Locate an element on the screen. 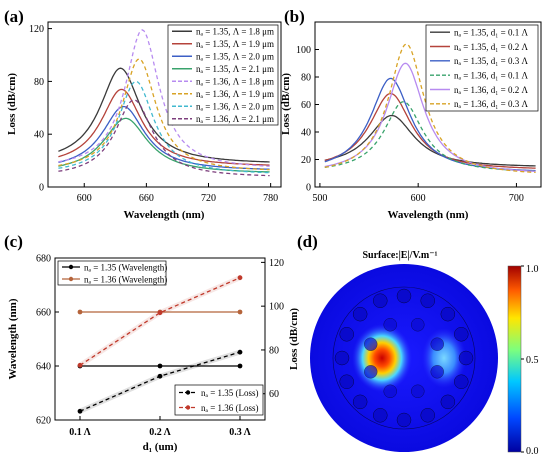  y-tick-label-a: 40 is located at coordinates (39, 135).